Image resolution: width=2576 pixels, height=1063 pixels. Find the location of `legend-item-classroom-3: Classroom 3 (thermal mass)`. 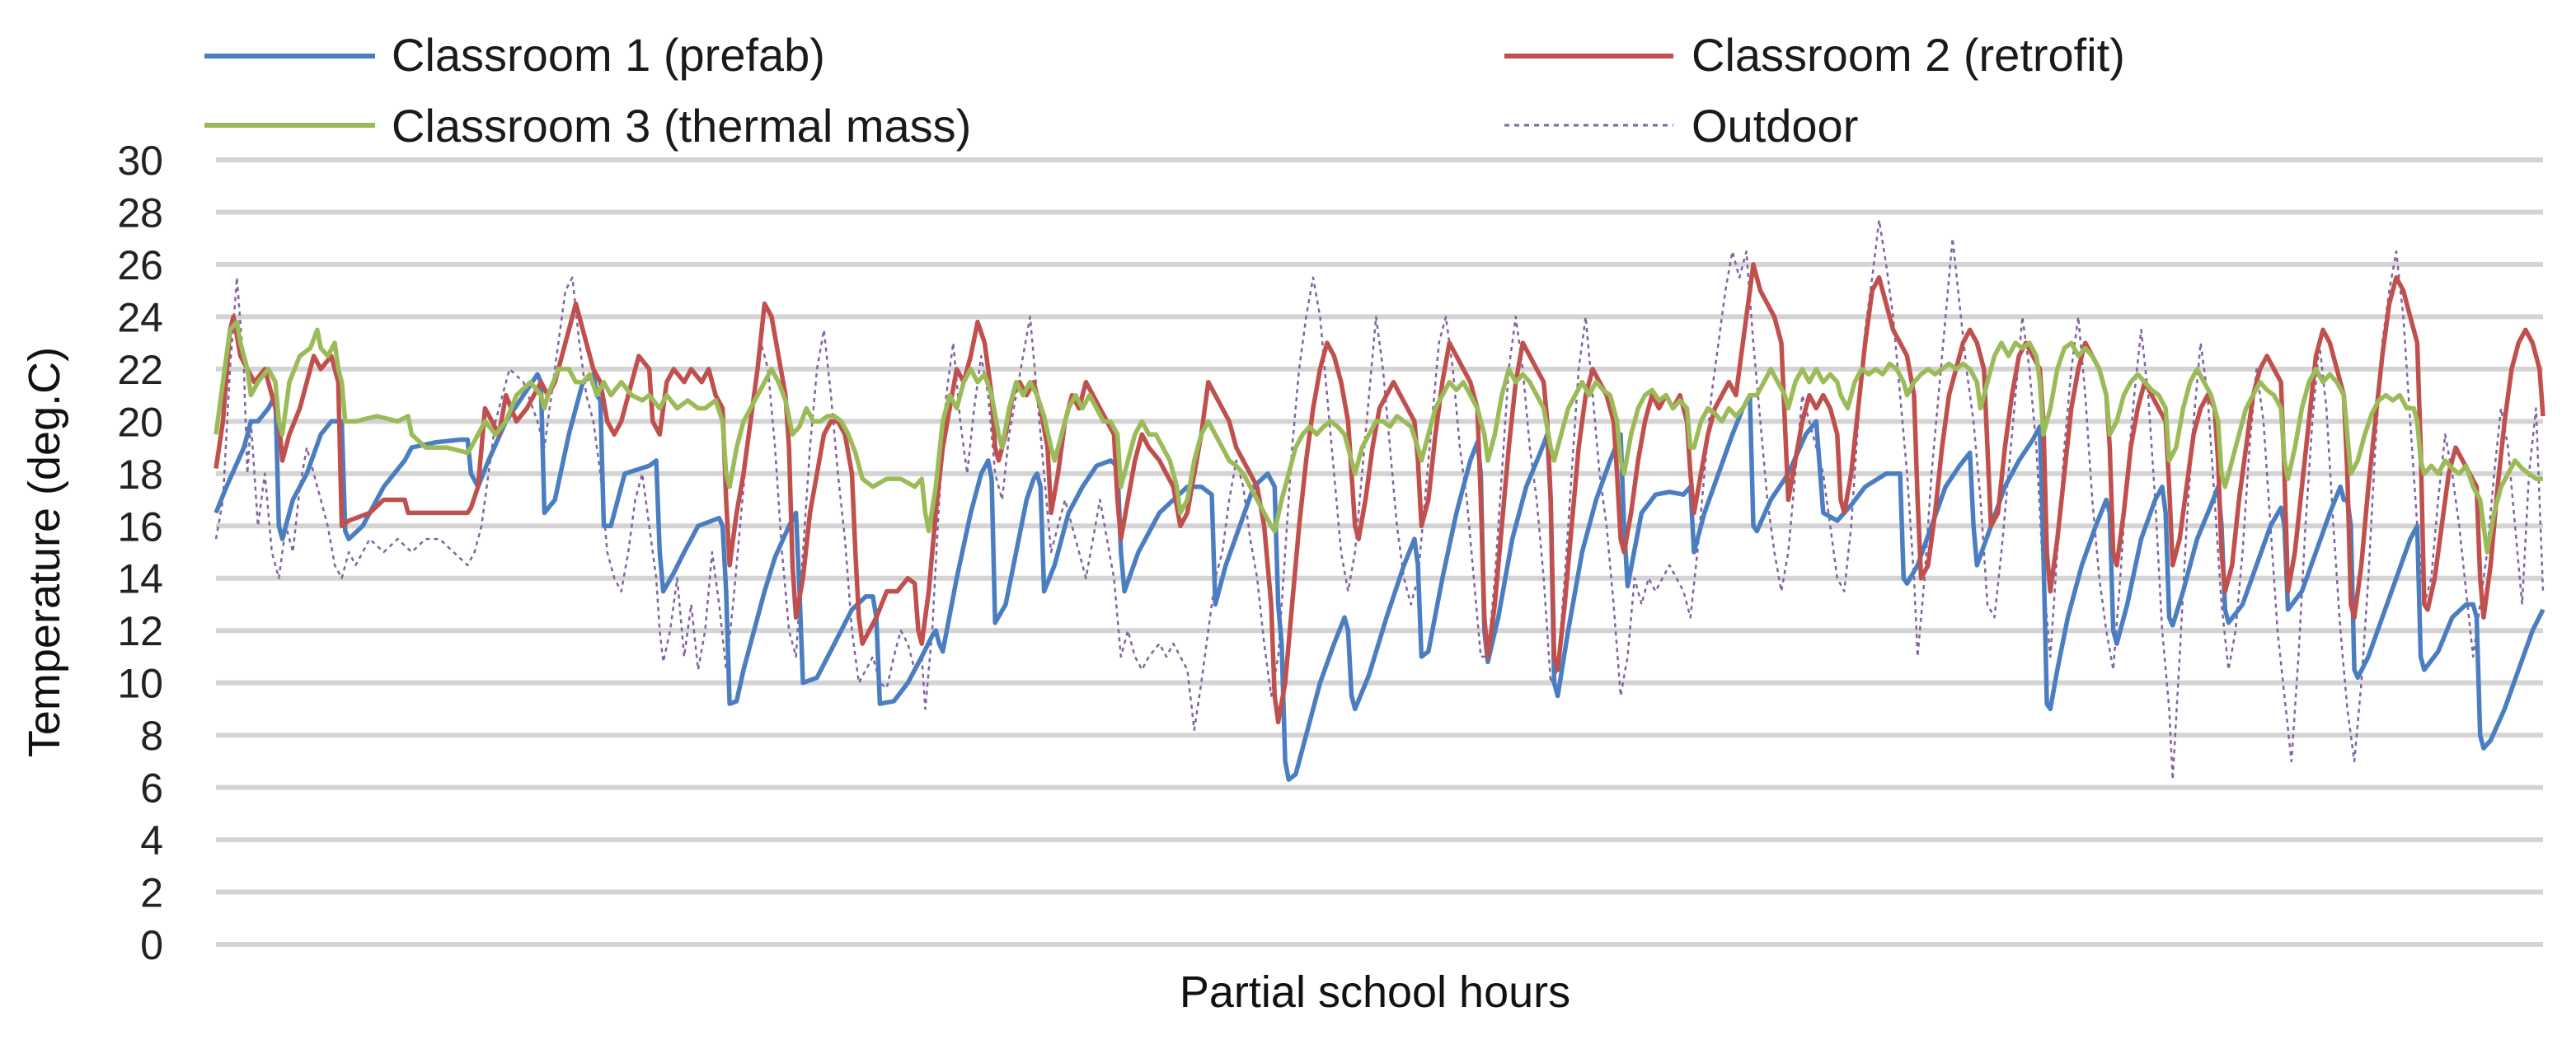

legend-item-classroom-3: Classroom 3 (thermal mass) is located at coordinates (588, 126).